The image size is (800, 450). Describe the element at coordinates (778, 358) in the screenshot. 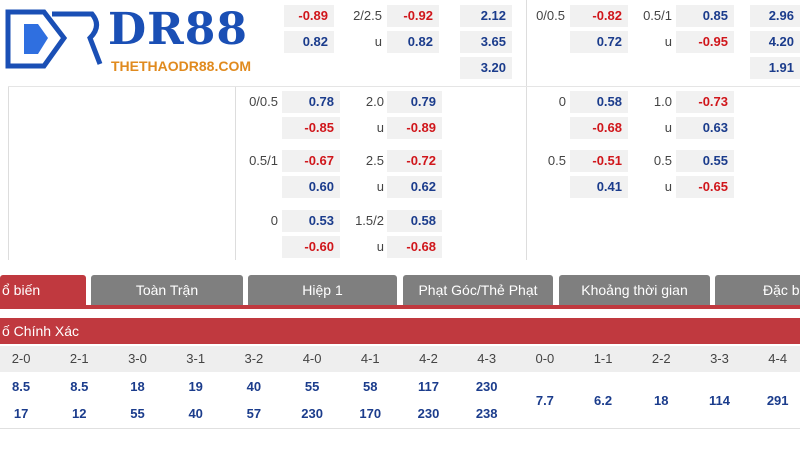

I see `score-header-cell: 4-4` at that location.